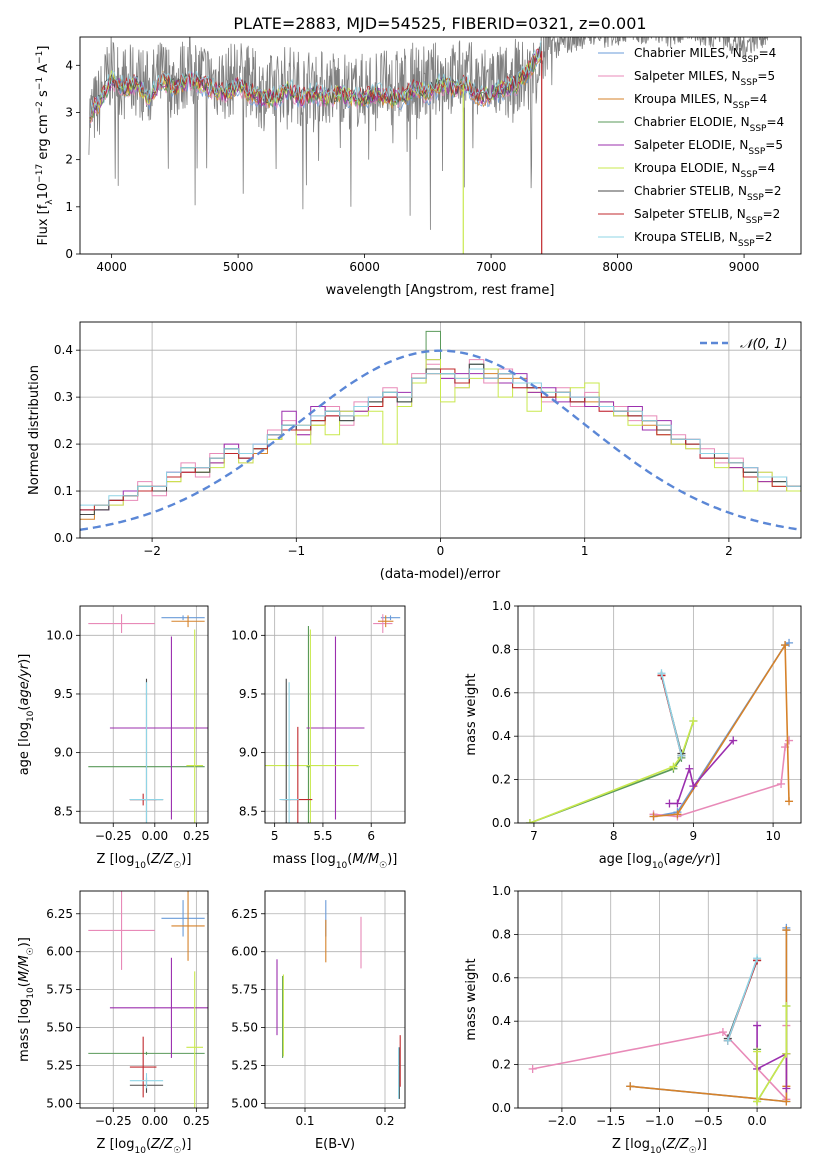 The width and height of the screenshot is (819, 1170). Describe the element at coordinates (244, 914) in the screenshot. I see `y-tick-label: 6.25` at that location.